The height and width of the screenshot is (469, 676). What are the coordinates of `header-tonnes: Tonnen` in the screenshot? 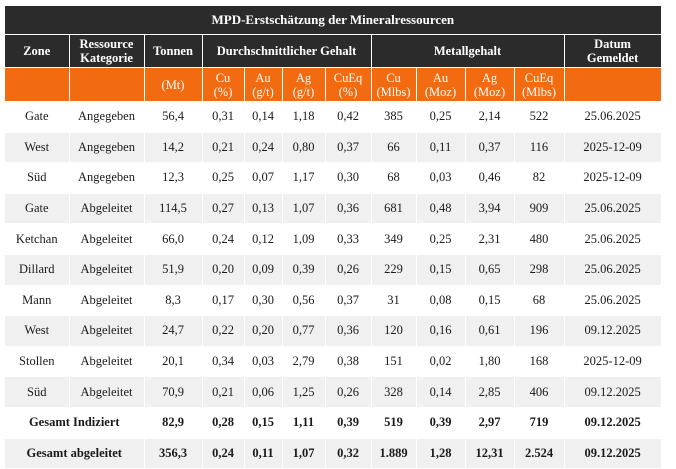 It's located at (173, 51).